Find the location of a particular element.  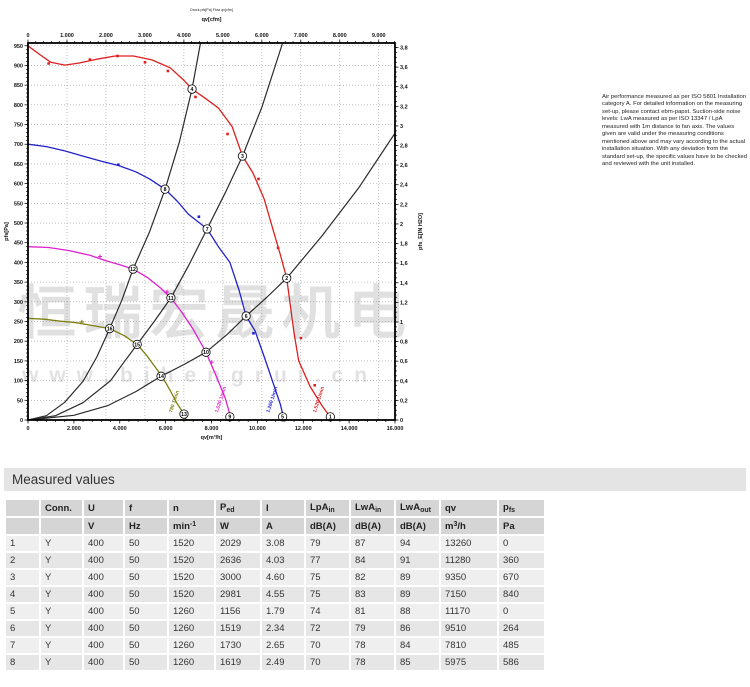

measured-values-bar: Measured values is located at coordinates (375, 479).